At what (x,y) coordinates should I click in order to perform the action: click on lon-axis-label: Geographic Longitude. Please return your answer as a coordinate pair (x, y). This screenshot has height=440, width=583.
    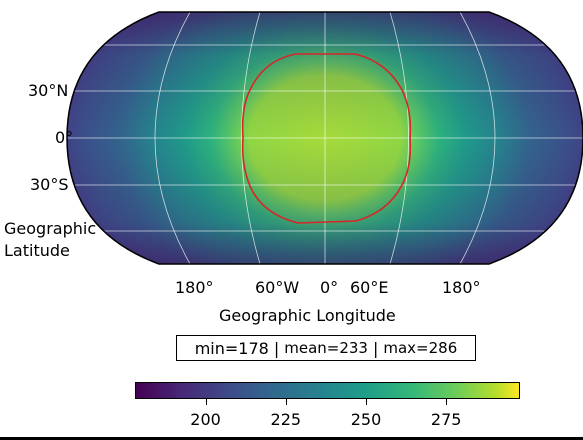
    Looking at the image, I should click on (307, 315).